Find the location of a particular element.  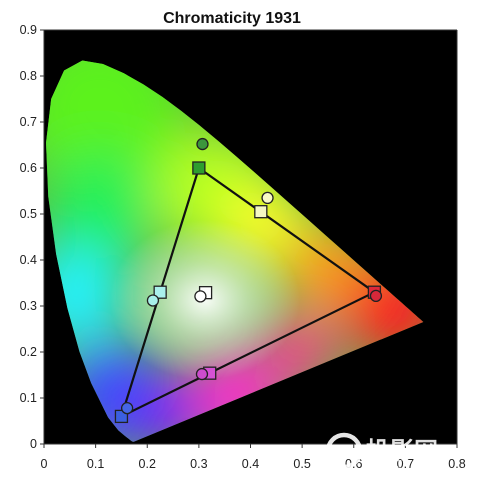

x-tick-label: 0.7 is located at coordinates (405, 464).